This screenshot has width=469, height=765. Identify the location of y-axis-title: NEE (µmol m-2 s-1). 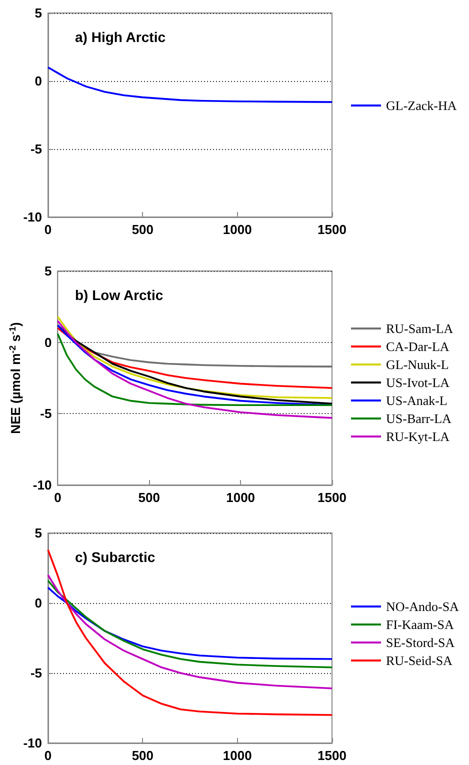
(15, 378).